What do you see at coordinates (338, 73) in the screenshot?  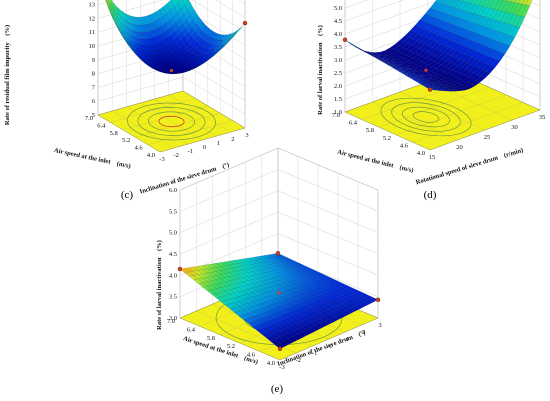 I see `z-tick-label: 2.5` at bounding box center [338, 73].